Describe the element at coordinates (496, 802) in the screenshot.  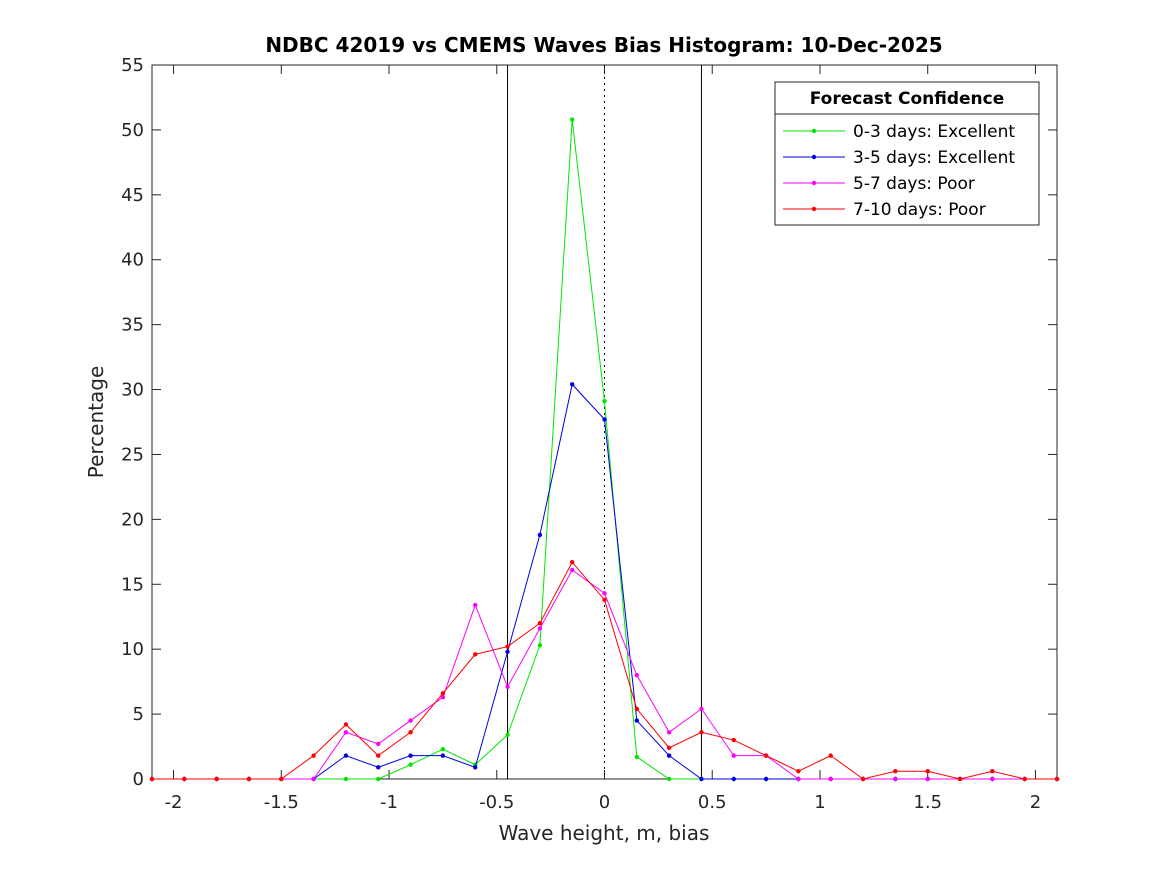
I see `x-tick-label: -0.5` at that location.